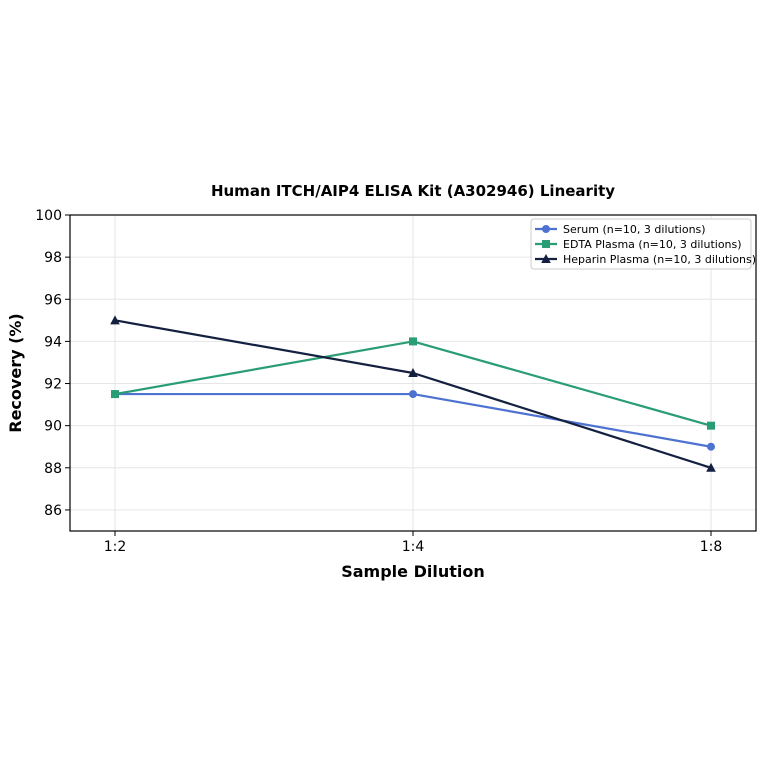 Image resolution: width=764 pixels, height=769 pixels. I want to click on legend-label: Serum (n=10, 3 dilutions), so click(634, 229).